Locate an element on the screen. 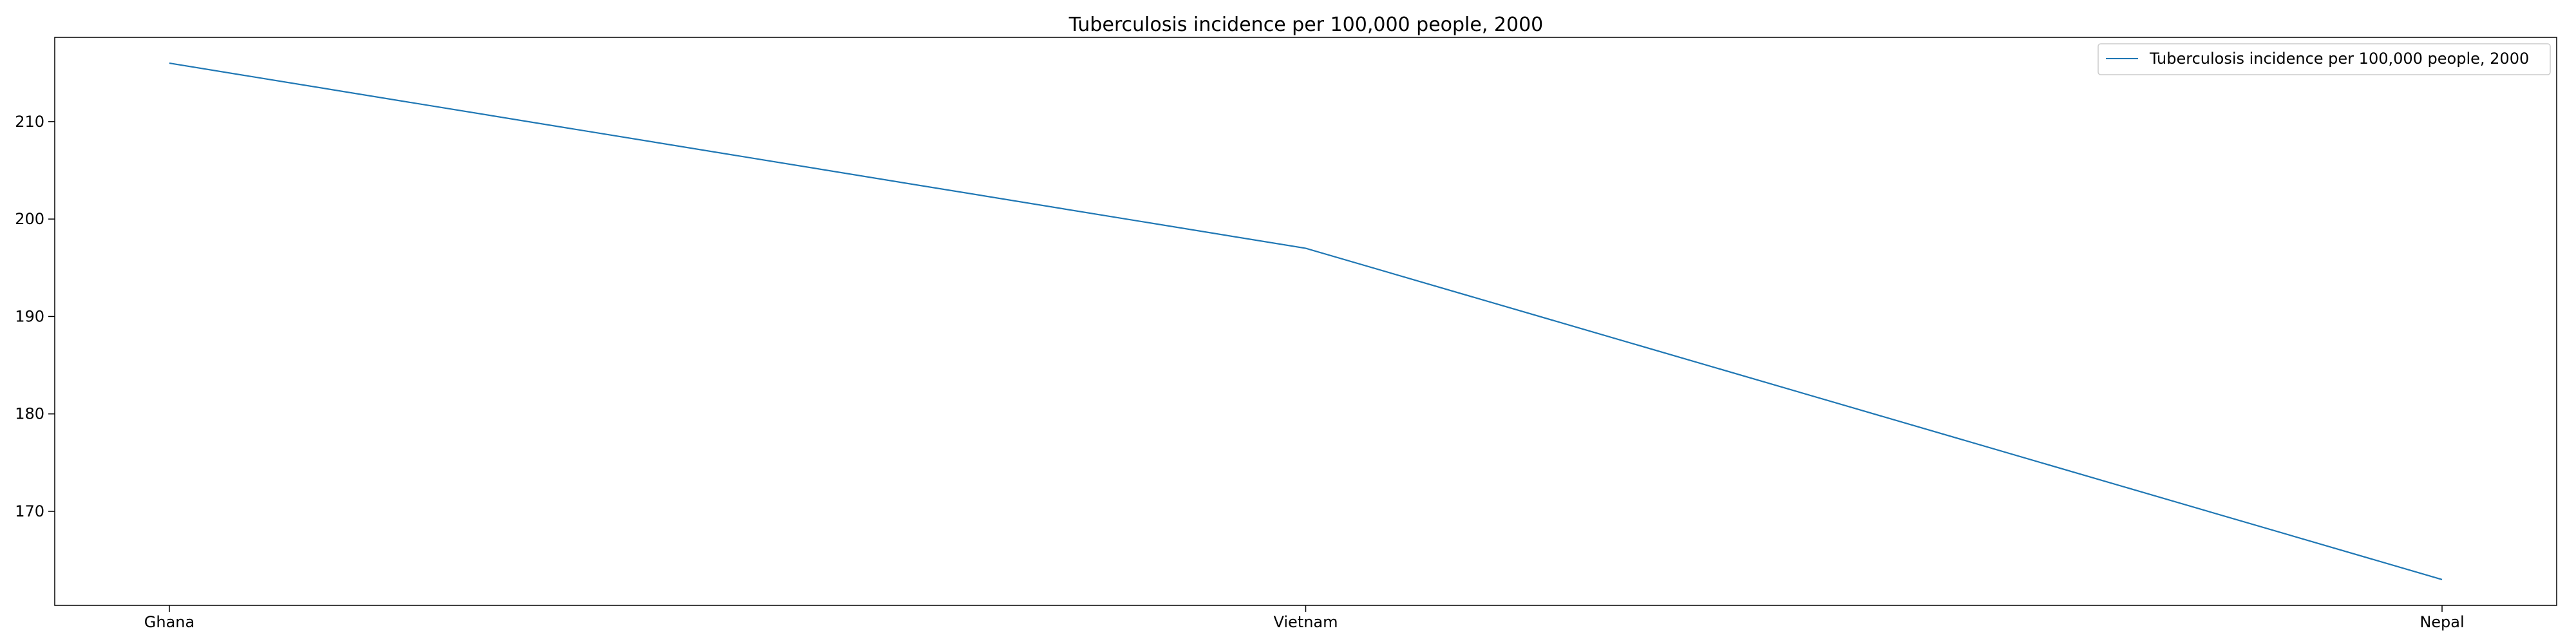  x-tick-label: Nepal is located at coordinates (2442, 622).